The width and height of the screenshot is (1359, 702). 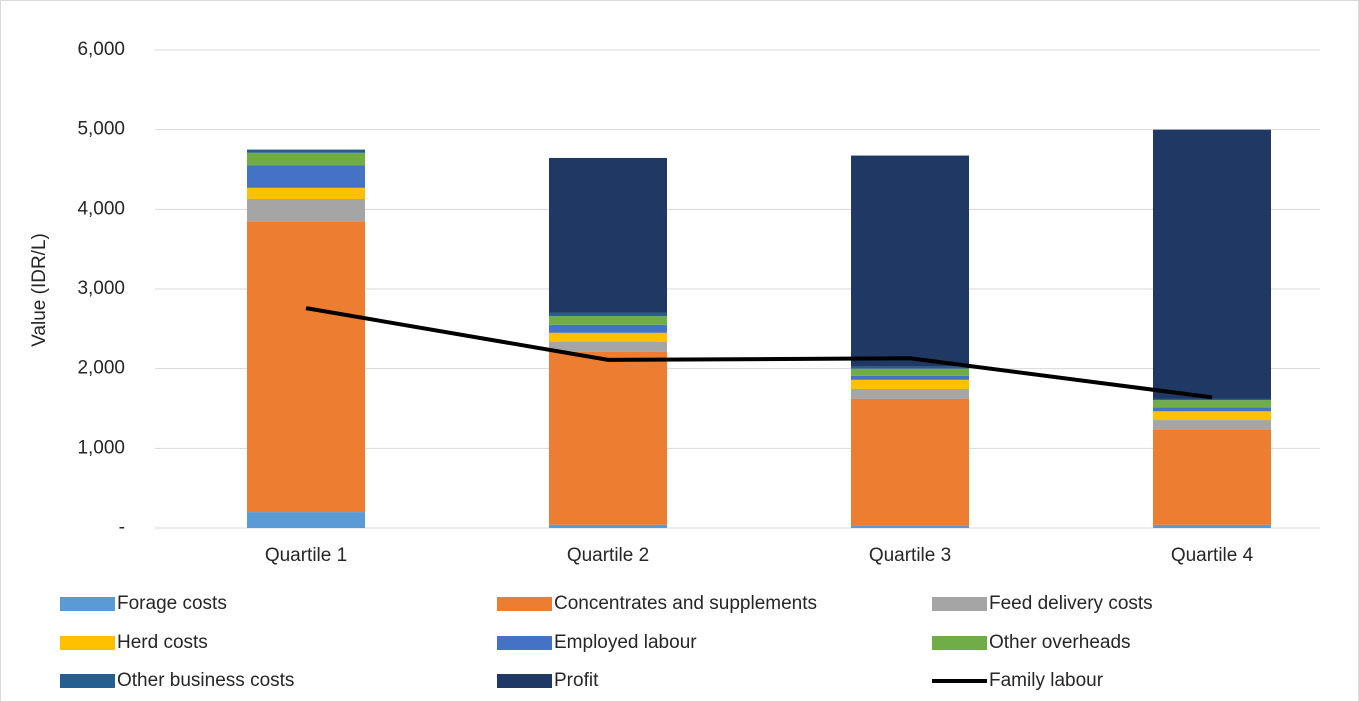 What do you see at coordinates (205, 680) in the screenshot?
I see `legend-label: Other business costs` at bounding box center [205, 680].